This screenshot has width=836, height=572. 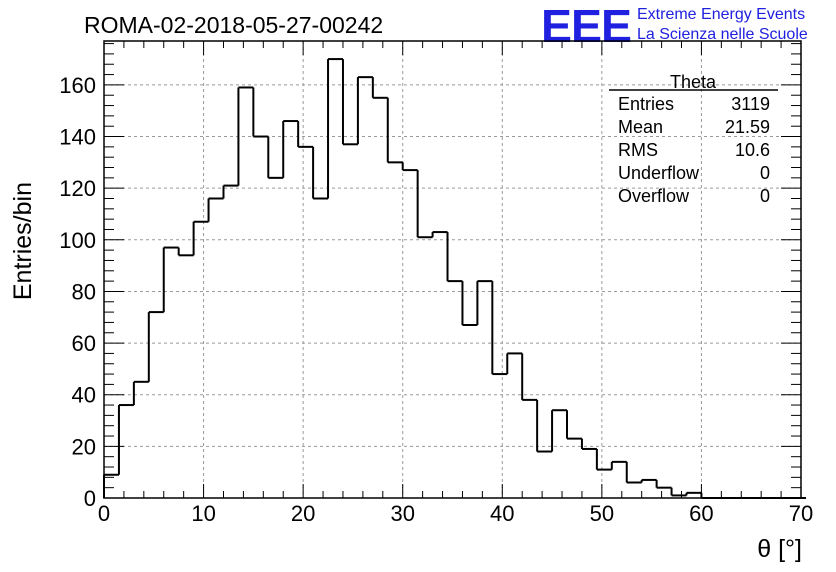 What do you see at coordinates (303, 513) in the screenshot?
I see `x-tick-label: 20` at bounding box center [303, 513].